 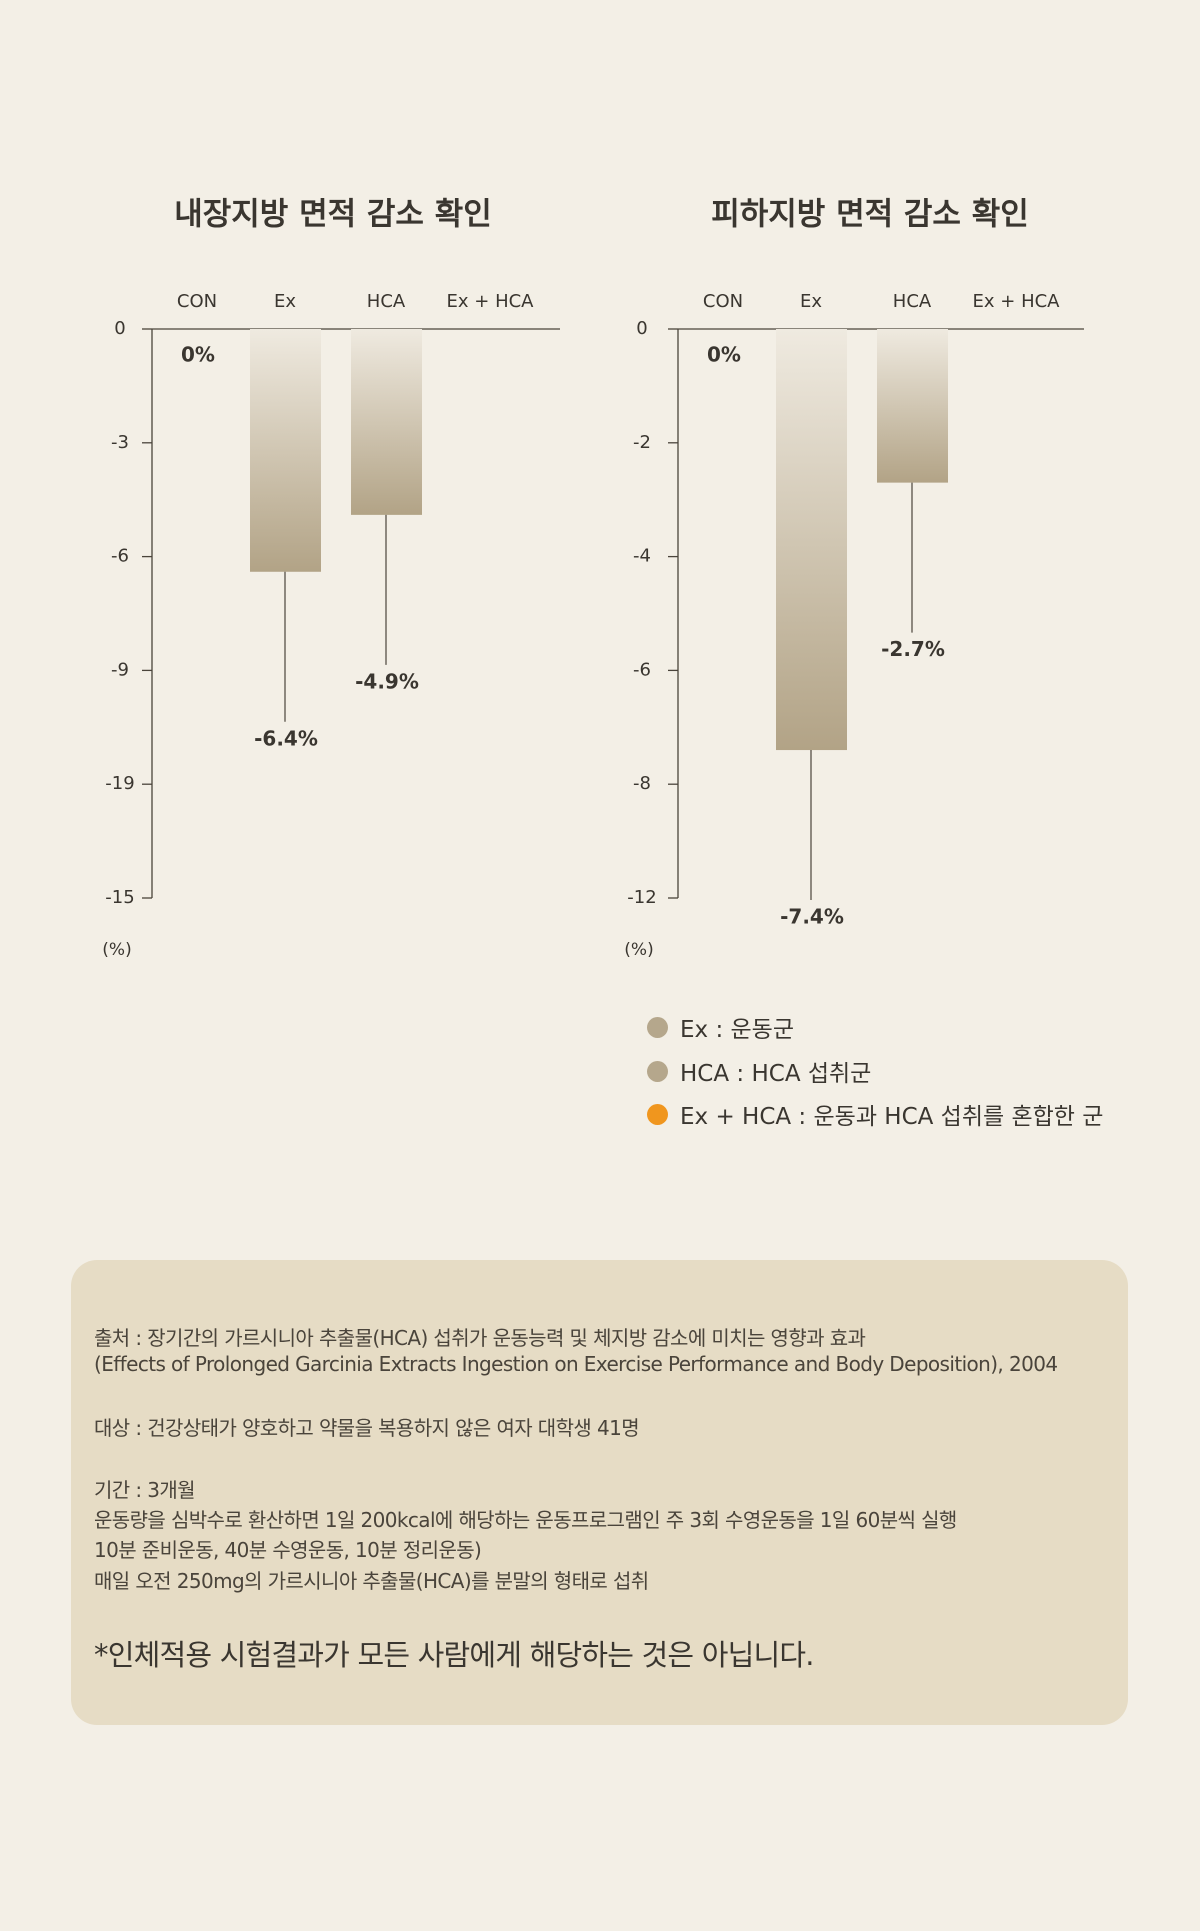 I want to click on y-tick-label: -2, so click(x=642, y=442).